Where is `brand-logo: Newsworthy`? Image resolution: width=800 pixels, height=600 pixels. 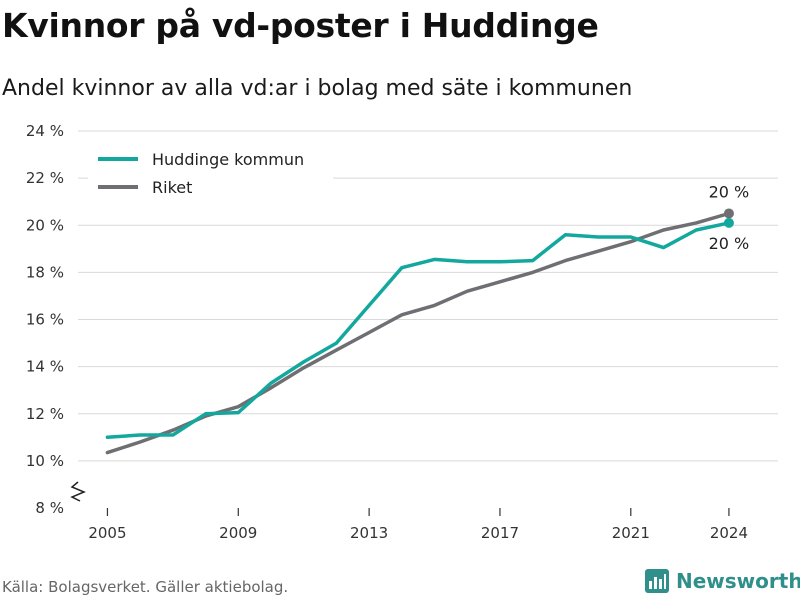
brand-logo: Newsworthy is located at coordinates (722, 581).